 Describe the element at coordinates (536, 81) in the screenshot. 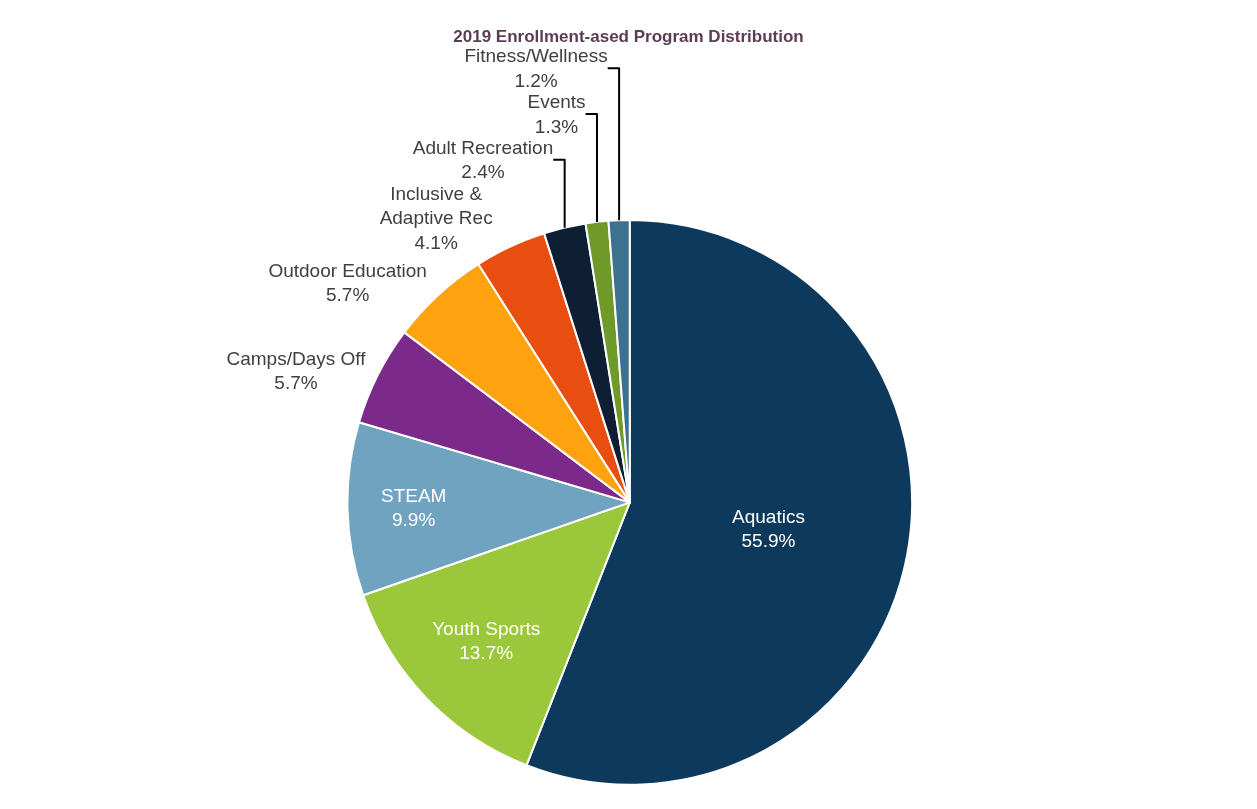

I see `data-label: 1.2%` at that location.